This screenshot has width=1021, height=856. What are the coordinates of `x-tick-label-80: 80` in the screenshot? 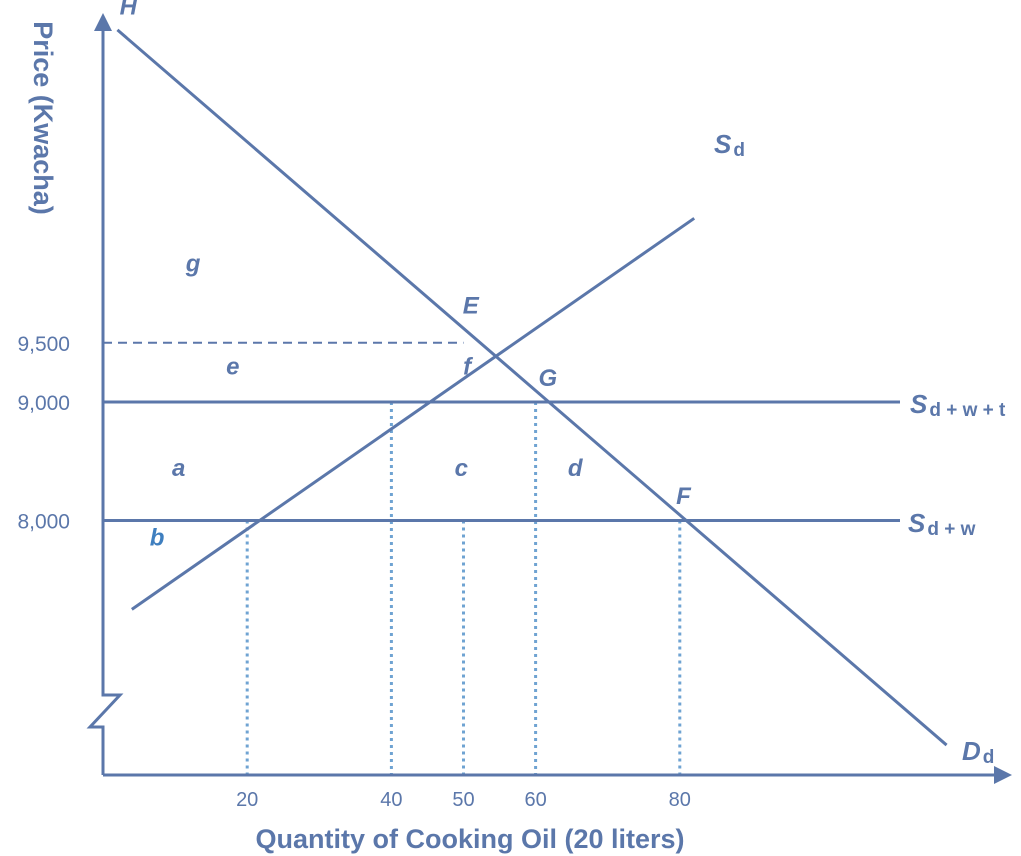 It's located at (680, 800).